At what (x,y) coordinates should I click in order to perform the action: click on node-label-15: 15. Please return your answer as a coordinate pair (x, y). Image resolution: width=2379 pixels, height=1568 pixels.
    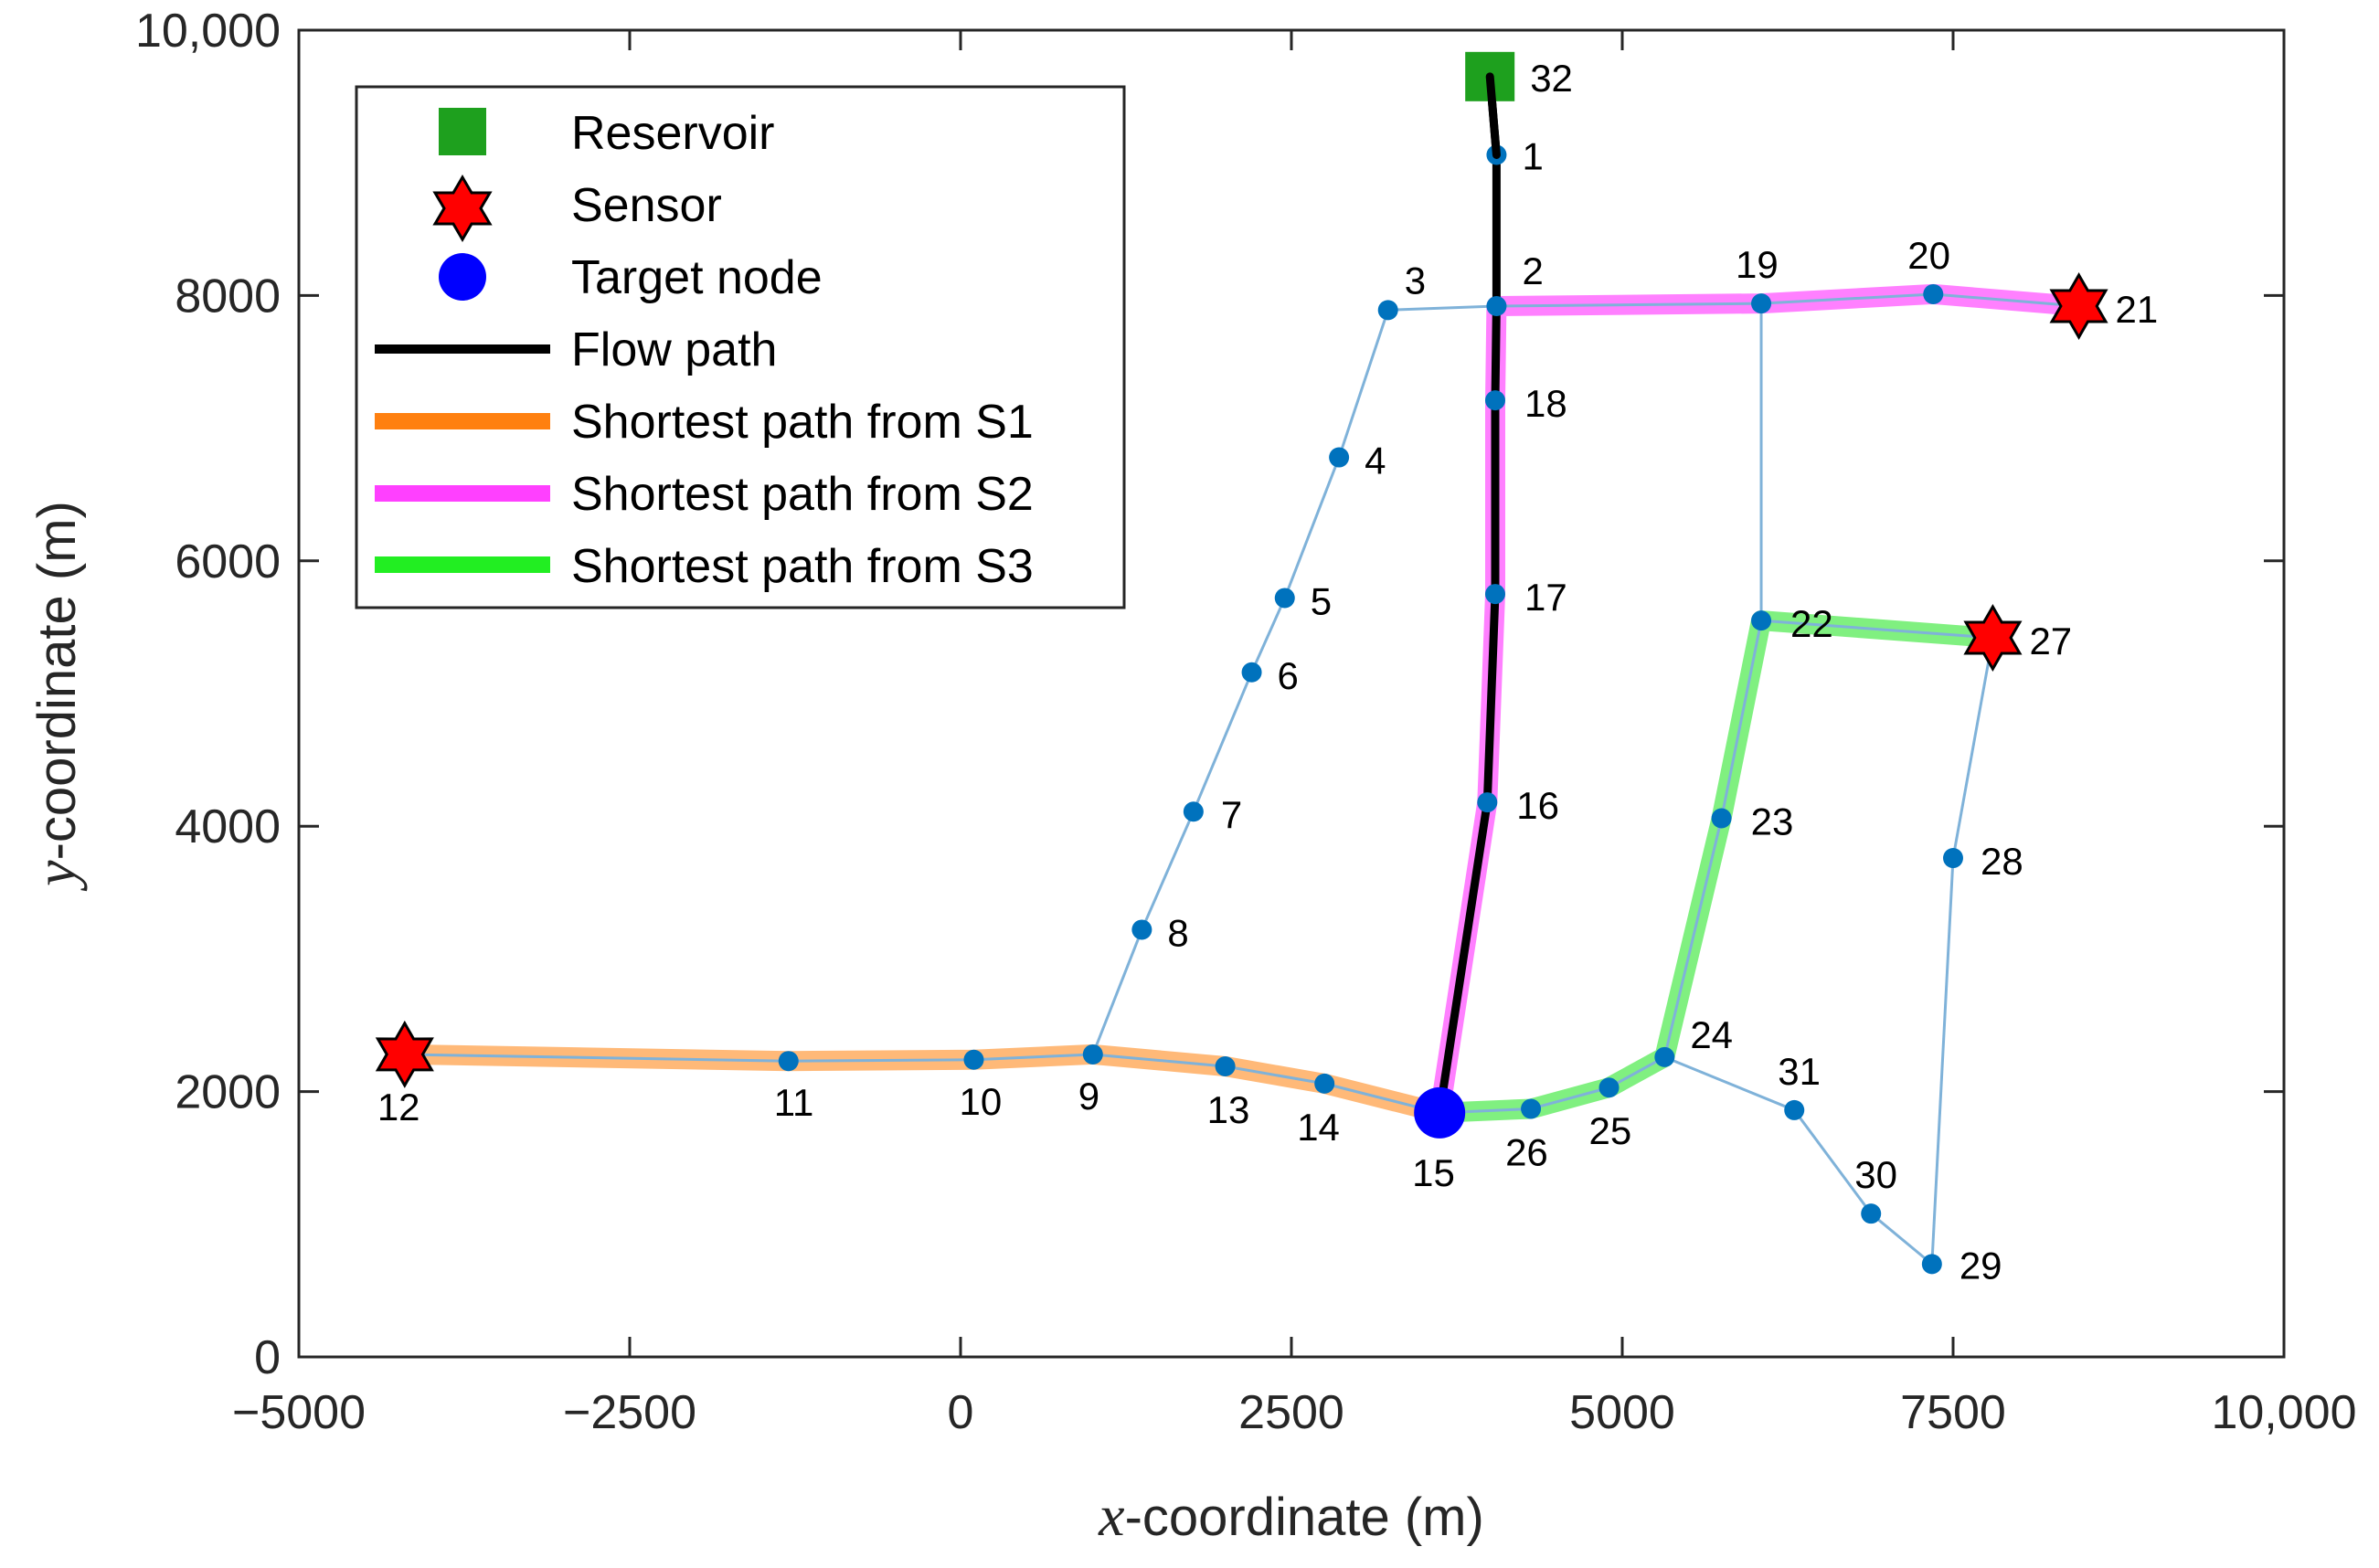
    Looking at the image, I should click on (1433, 1172).